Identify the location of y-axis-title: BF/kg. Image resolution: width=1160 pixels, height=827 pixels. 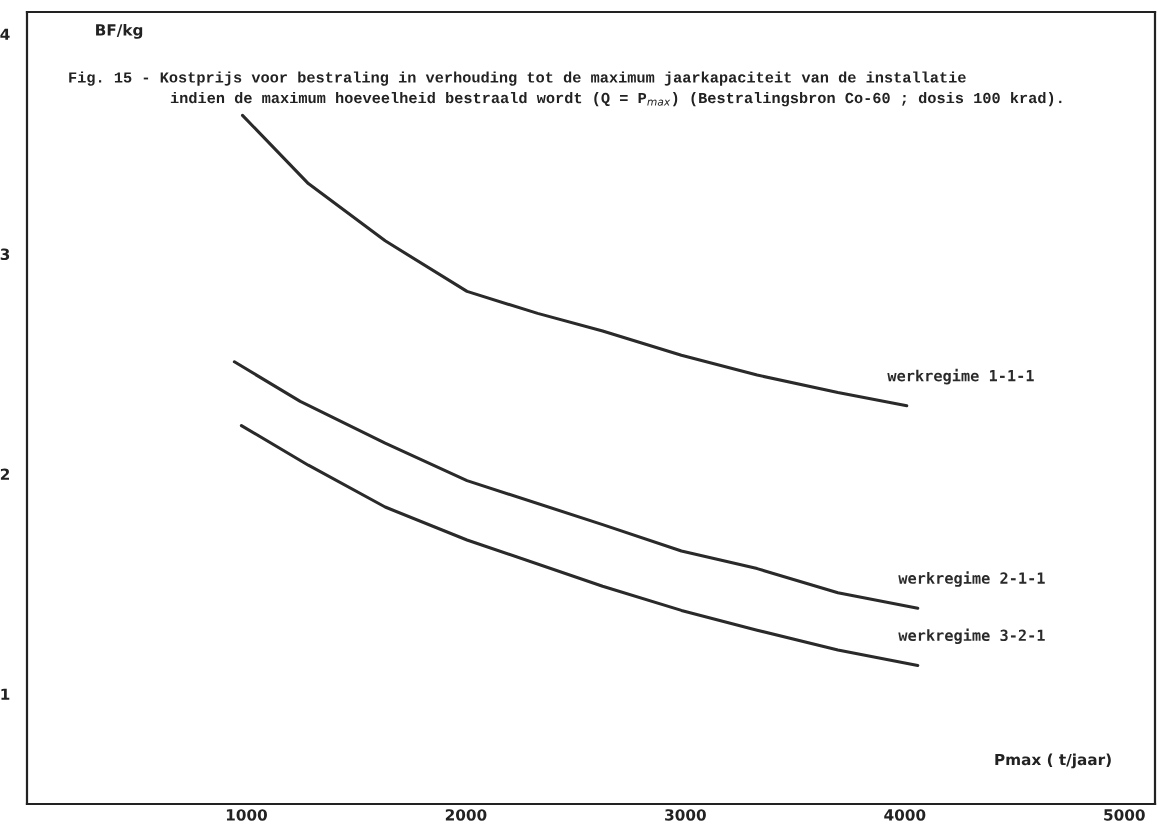
(119, 31).